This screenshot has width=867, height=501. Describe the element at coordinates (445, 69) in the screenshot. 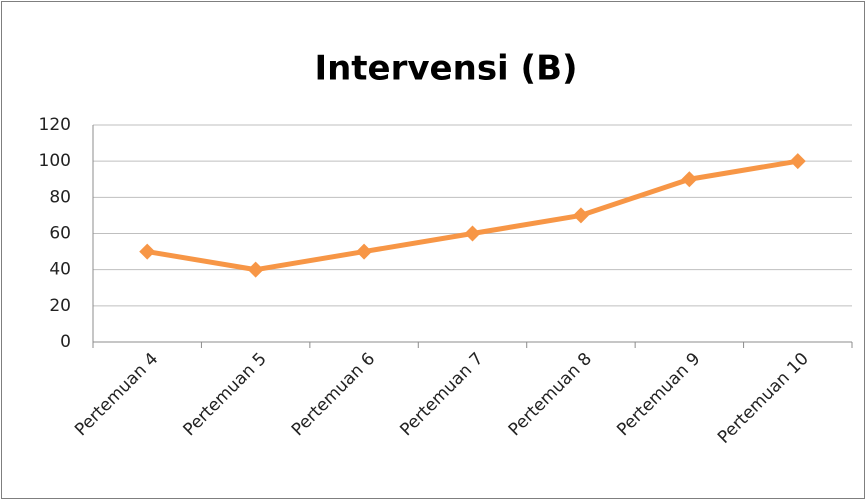

I see `chart-title: Intervensi (B)` at that location.